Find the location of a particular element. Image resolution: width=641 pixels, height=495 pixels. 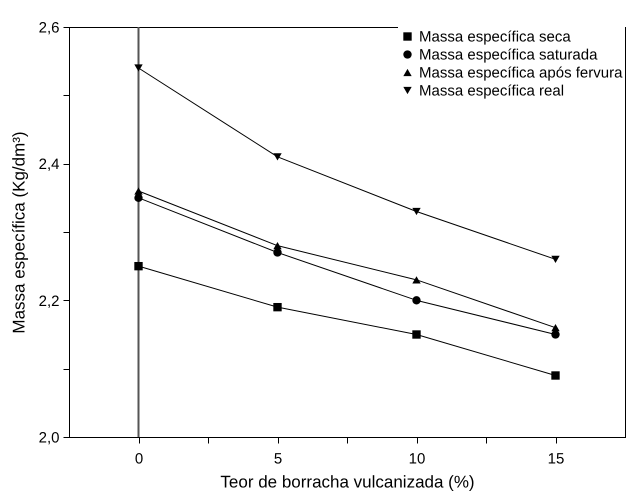

y-tick-label: 2,2 is located at coordinates (49, 301).